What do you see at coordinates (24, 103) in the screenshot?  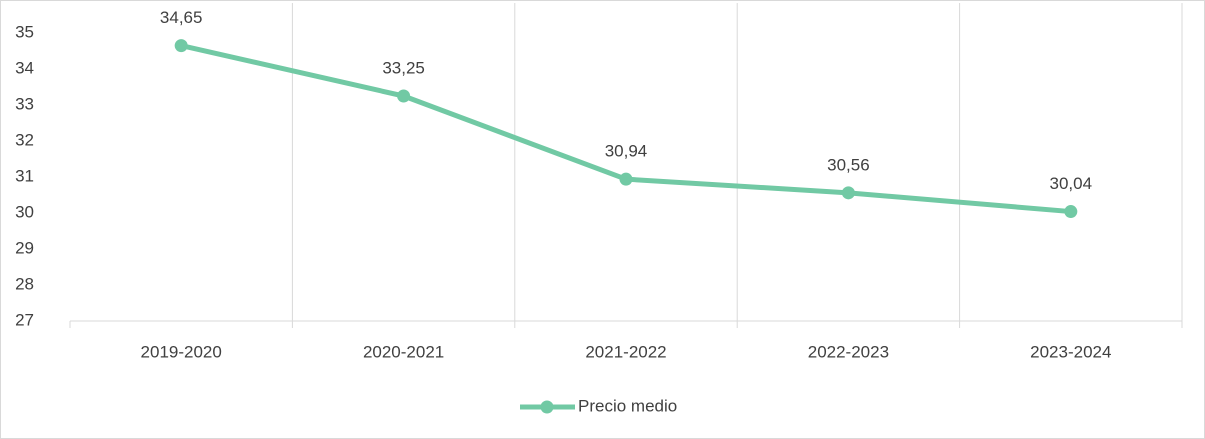 I see `y-tick-label: 33` at bounding box center [24, 103].